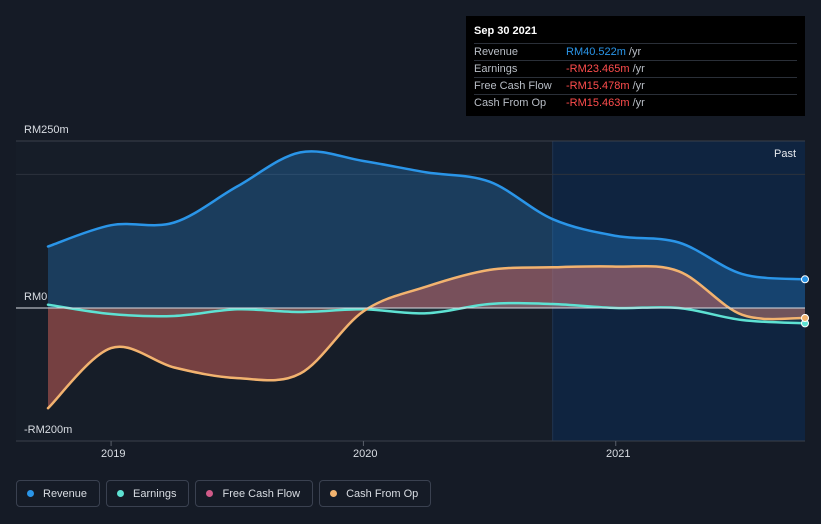  Describe the element at coordinates (496, 52) in the screenshot. I see `tooltip-label: Revenue` at that location.